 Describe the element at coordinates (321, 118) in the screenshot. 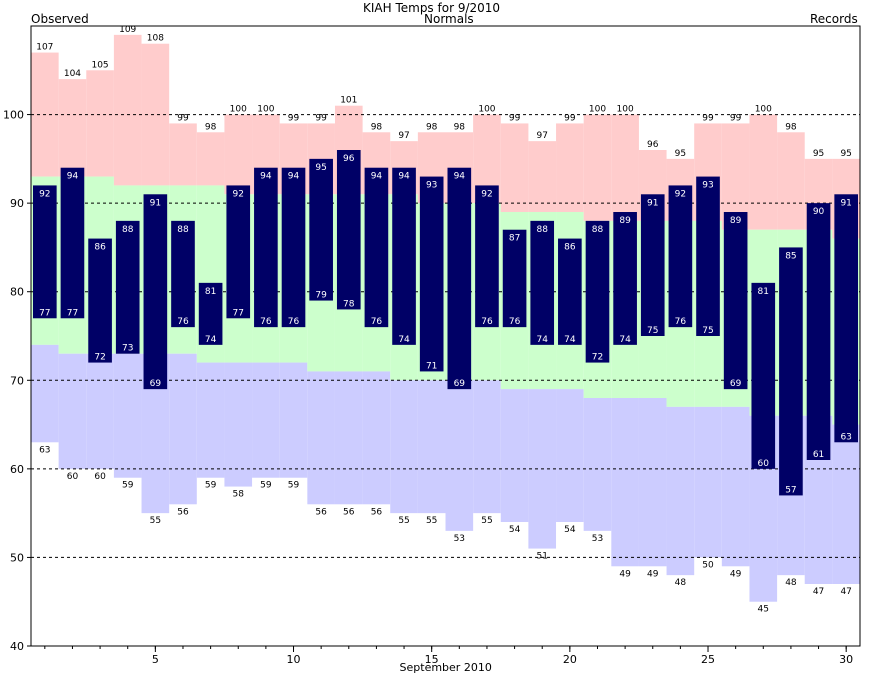

I see `record-high-label-11: 99` at that location.